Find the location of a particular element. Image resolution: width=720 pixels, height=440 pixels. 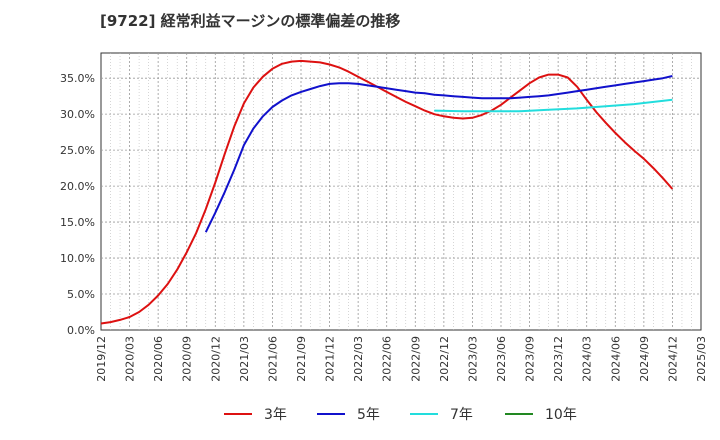

y-tick-label: 20.0% is located at coordinates (77, 186).